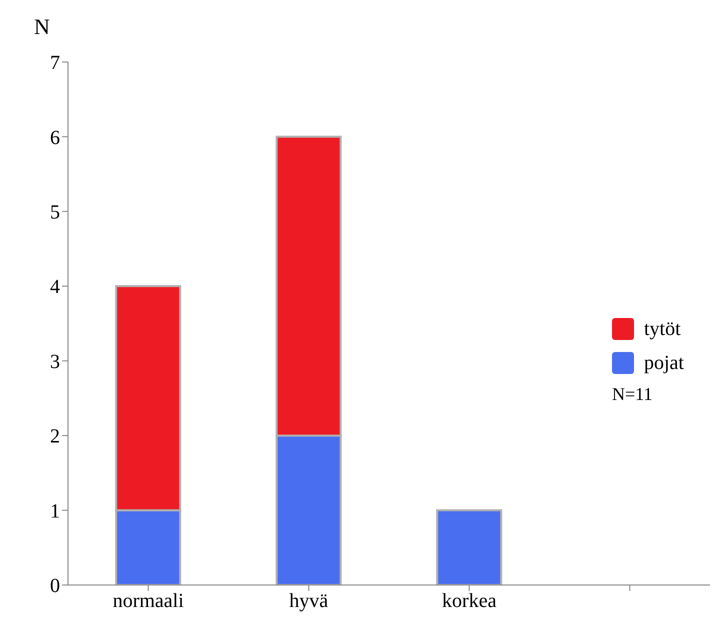  What do you see at coordinates (469, 547) in the screenshot?
I see `bar` at bounding box center [469, 547].